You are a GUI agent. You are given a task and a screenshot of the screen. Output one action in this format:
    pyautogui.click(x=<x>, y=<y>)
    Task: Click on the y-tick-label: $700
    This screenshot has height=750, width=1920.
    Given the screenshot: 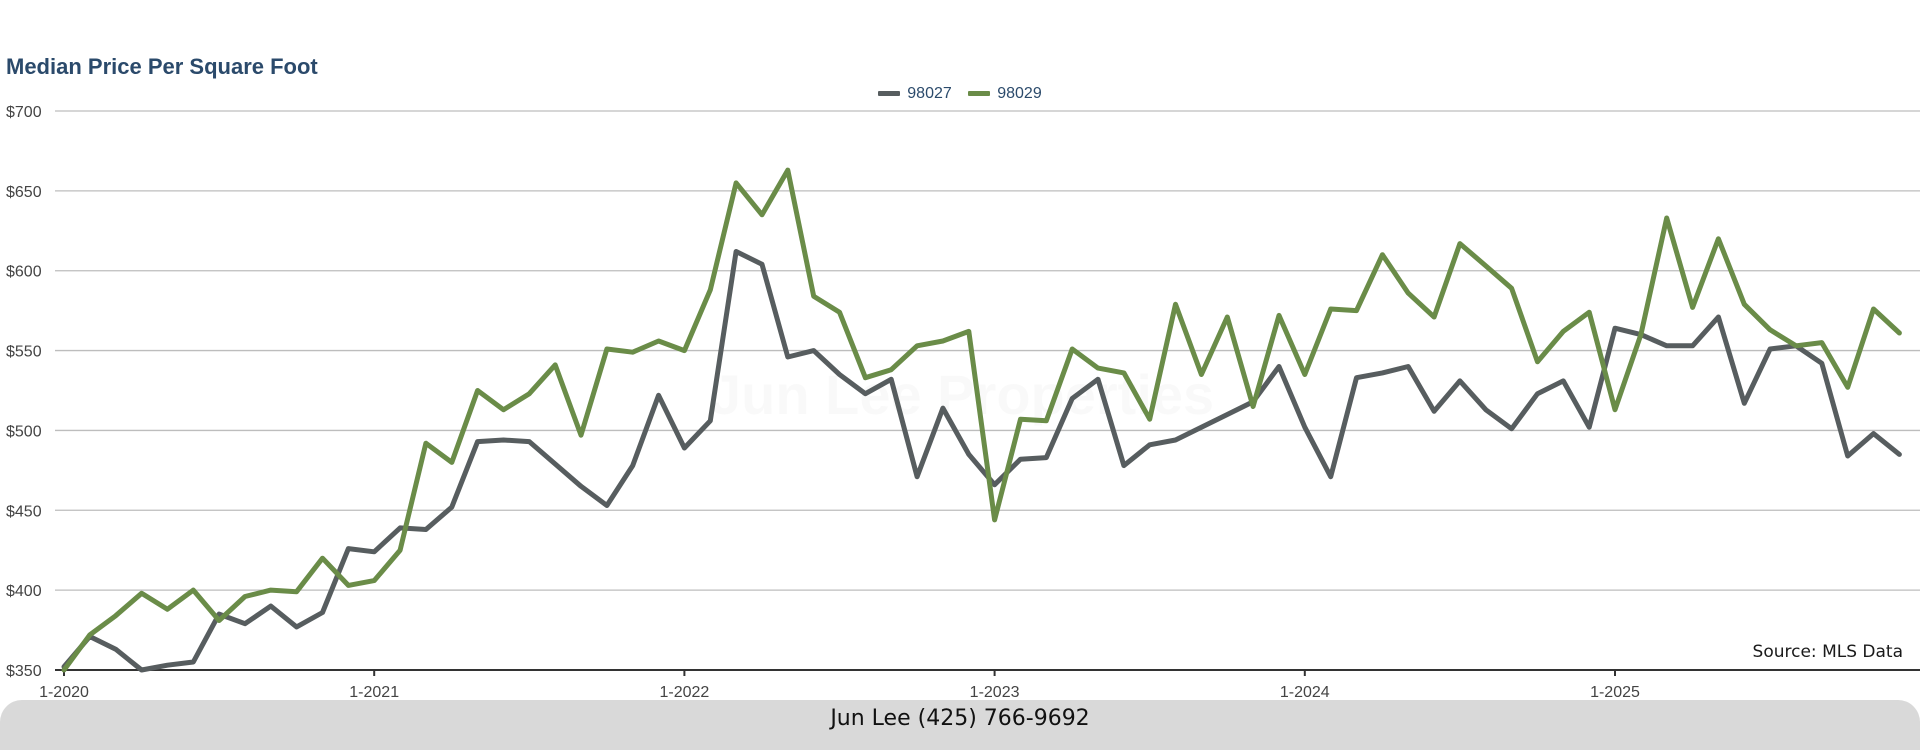 What is the action you would take?
    pyautogui.click(x=24, y=112)
    